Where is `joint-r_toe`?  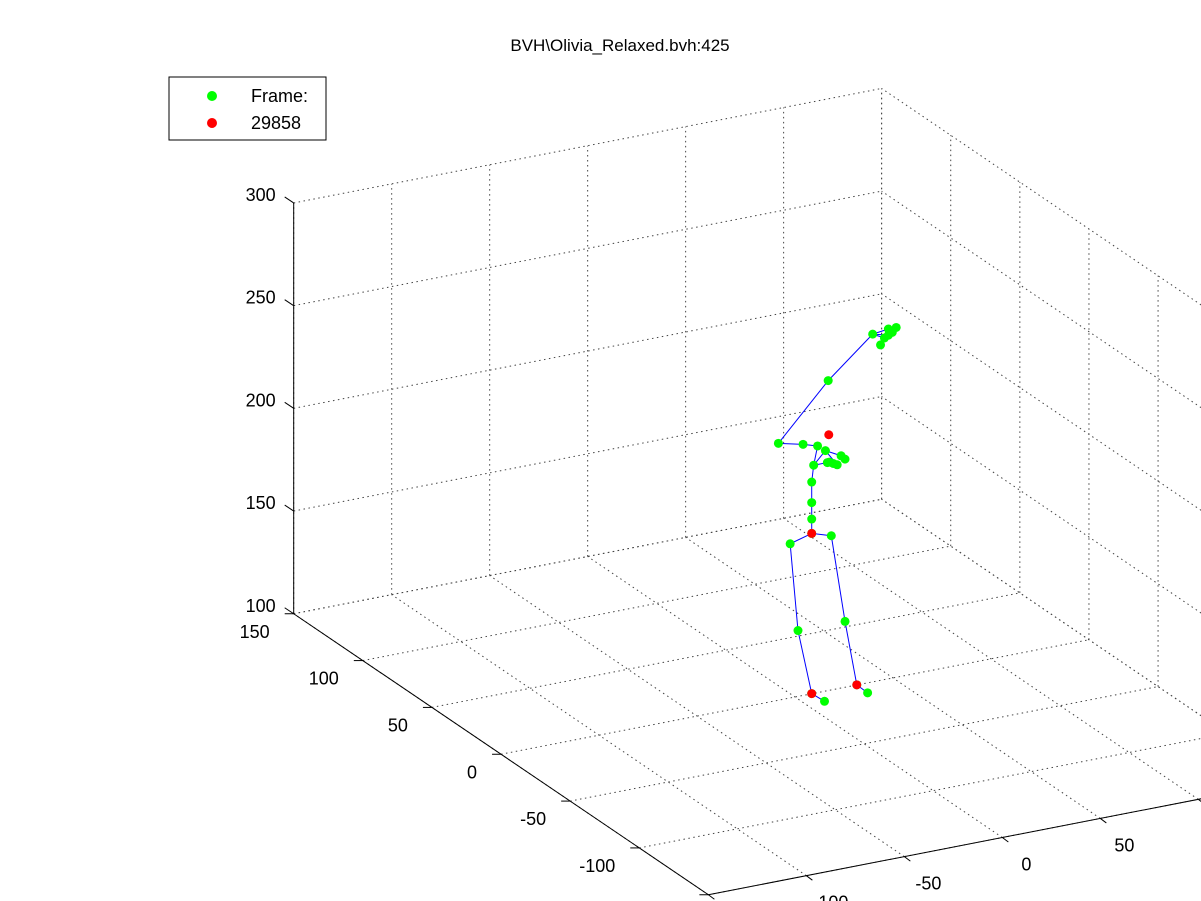 joint-r_toe is located at coordinates (825, 701).